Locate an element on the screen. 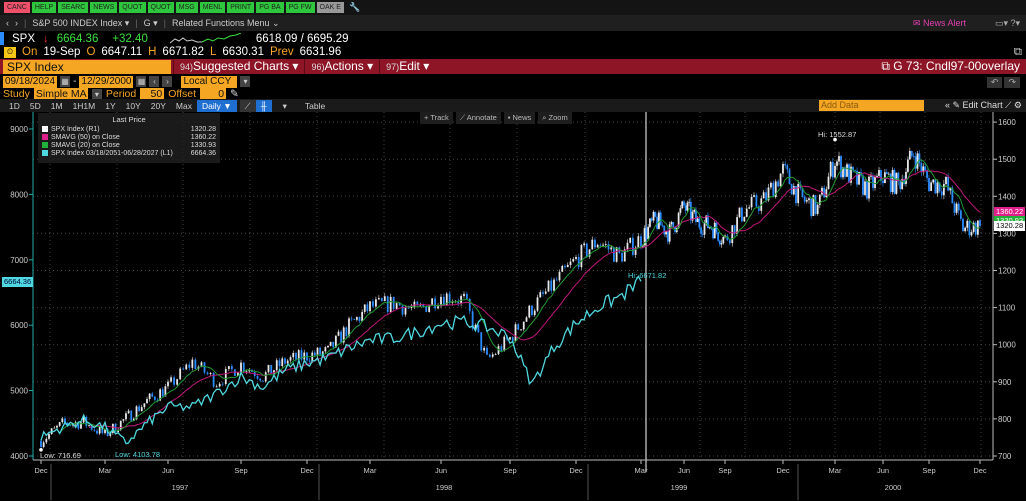  study-select: Simple MA is located at coordinates (60, 94).